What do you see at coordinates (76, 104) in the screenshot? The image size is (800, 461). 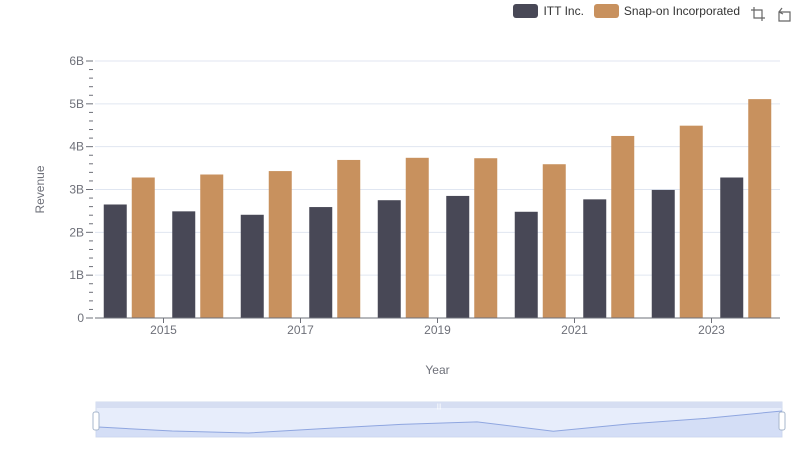 I see `y-tick-label: 5B` at bounding box center [76, 104].